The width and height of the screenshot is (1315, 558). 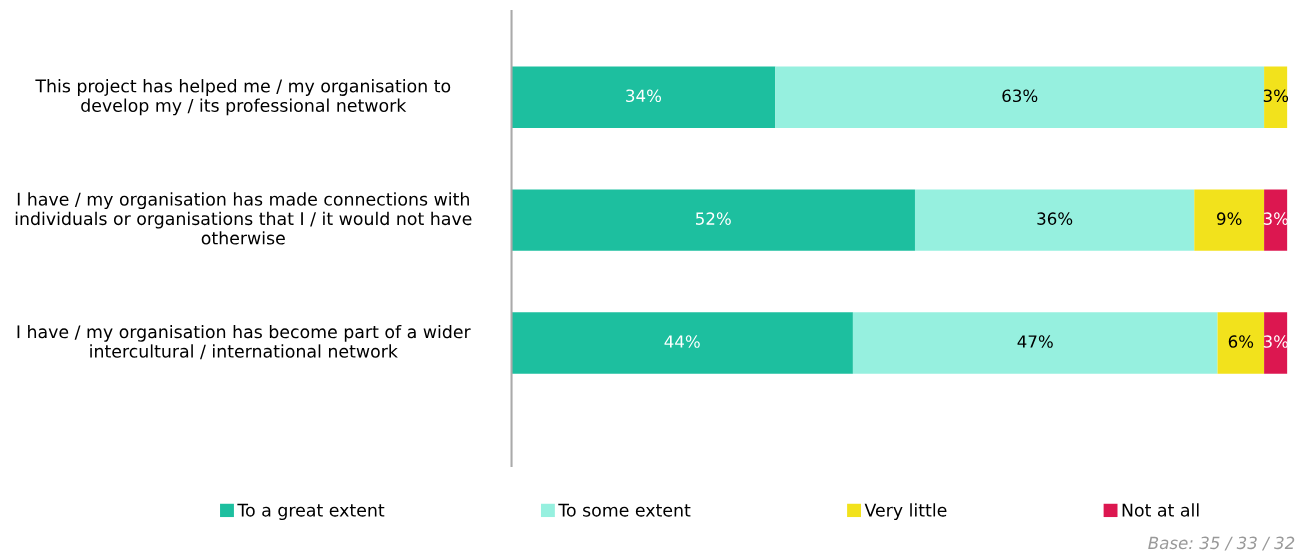 I want to click on legend-label: Very little, so click(x=905, y=512).